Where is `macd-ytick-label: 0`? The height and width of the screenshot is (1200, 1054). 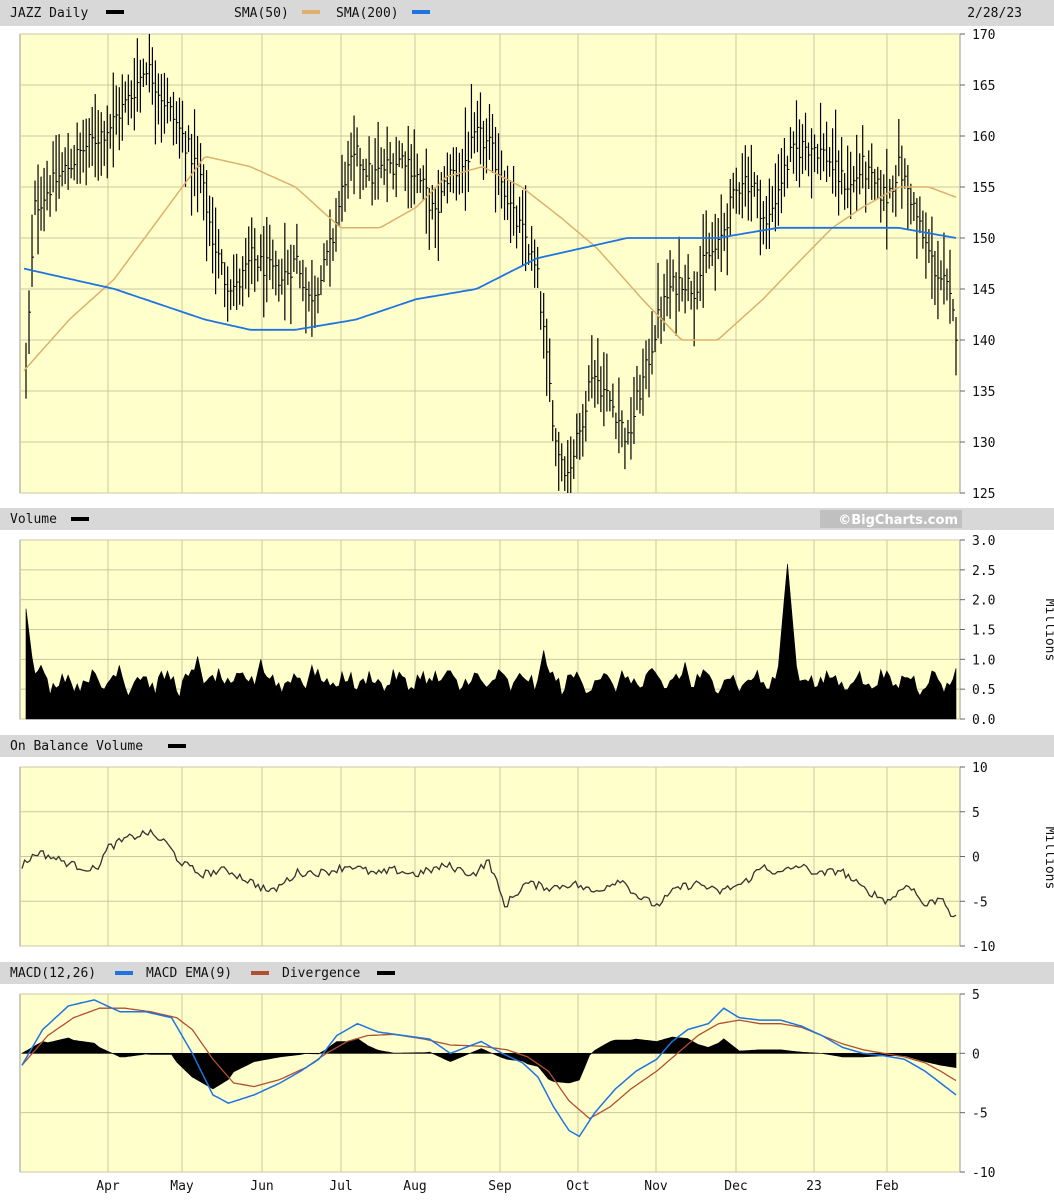
macd-ytick-label: 0 is located at coordinates (976, 1054).